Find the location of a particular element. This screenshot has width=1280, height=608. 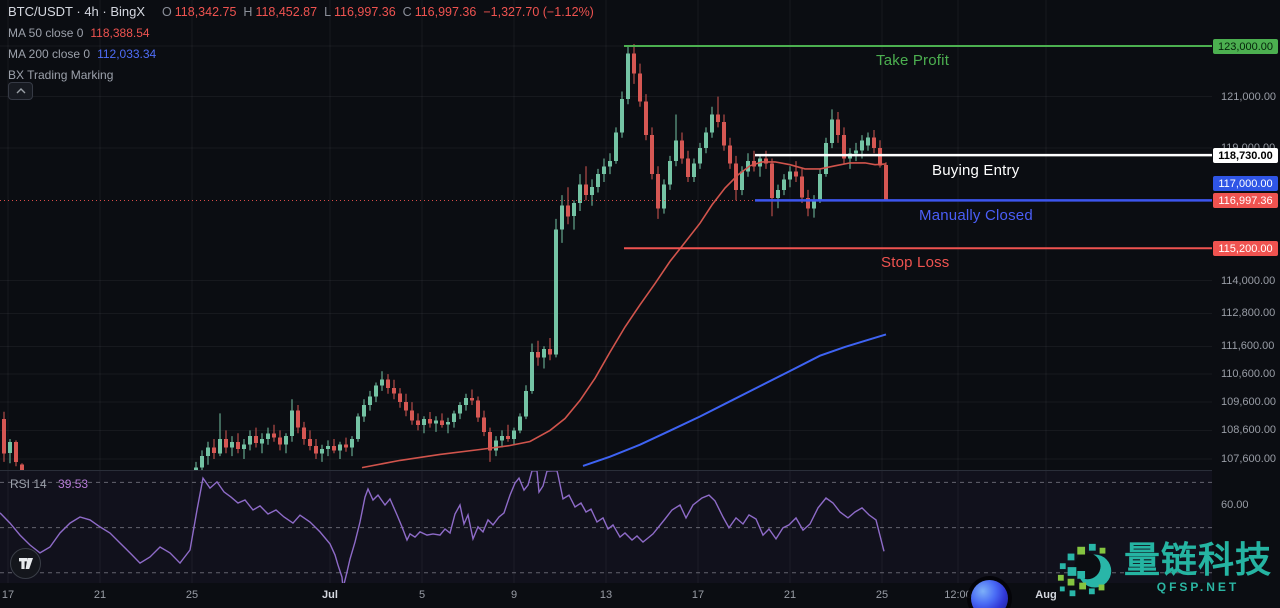

rsi-value: 39.53 is located at coordinates (73, 484).